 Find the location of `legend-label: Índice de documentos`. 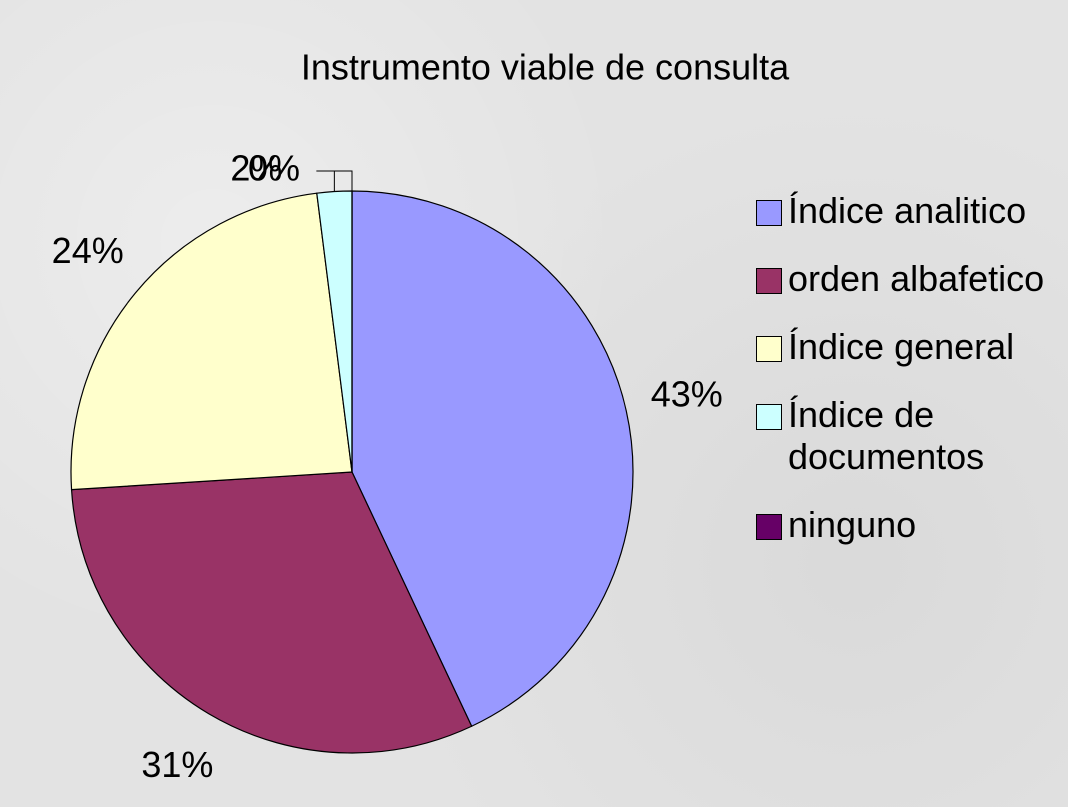

legend-label: Índice de documentos is located at coordinates (886, 435).